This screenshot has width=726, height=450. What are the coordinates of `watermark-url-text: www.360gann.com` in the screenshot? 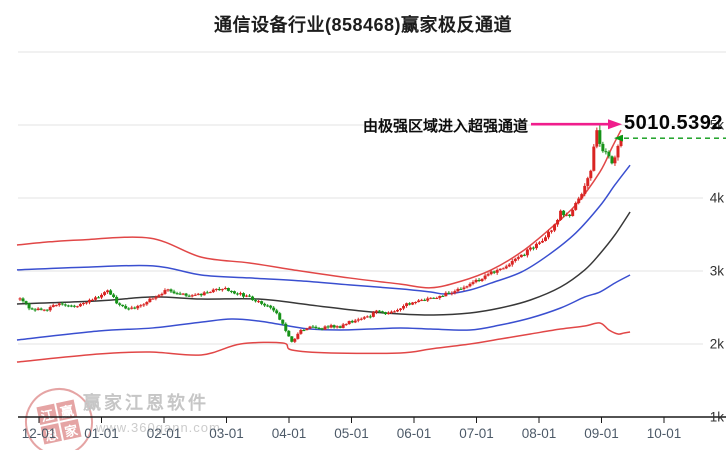 It's located at (158, 427).